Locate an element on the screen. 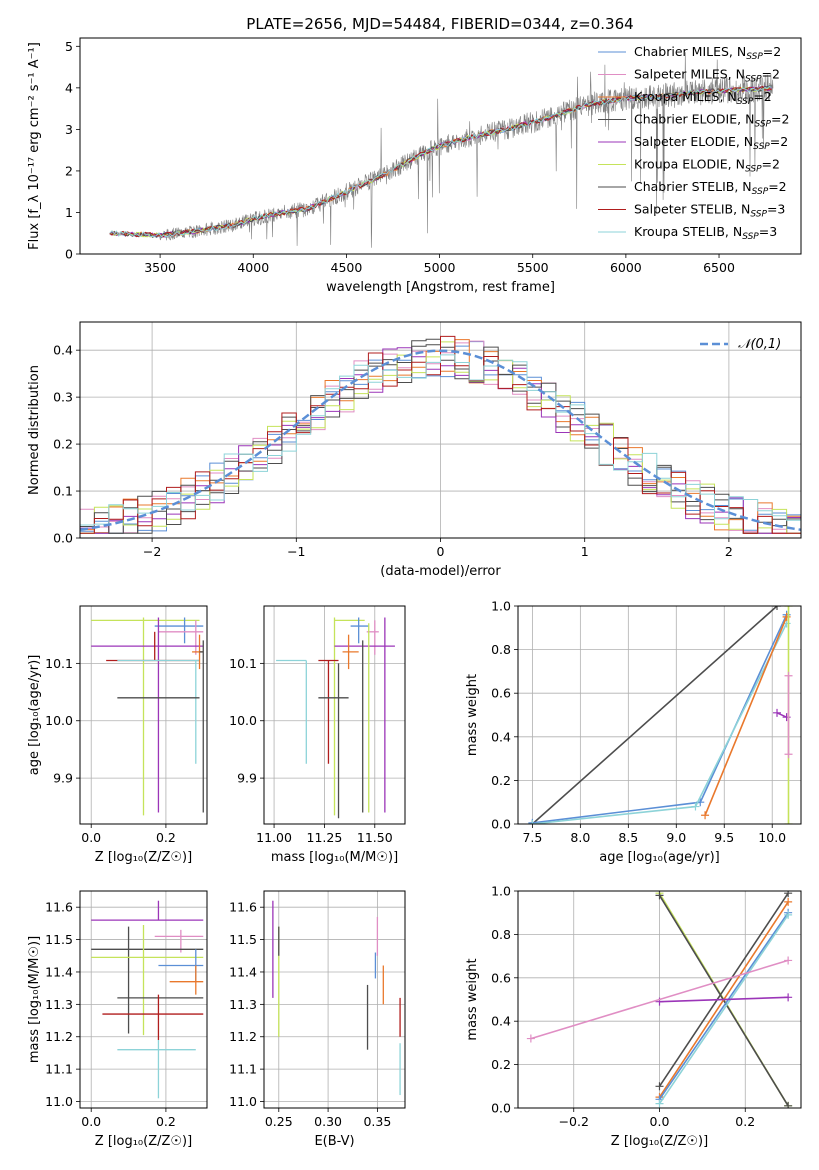 Image resolution: width=819 pixels, height=1170 pixels. y-tick-label: 11.4 is located at coordinates (59, 971).